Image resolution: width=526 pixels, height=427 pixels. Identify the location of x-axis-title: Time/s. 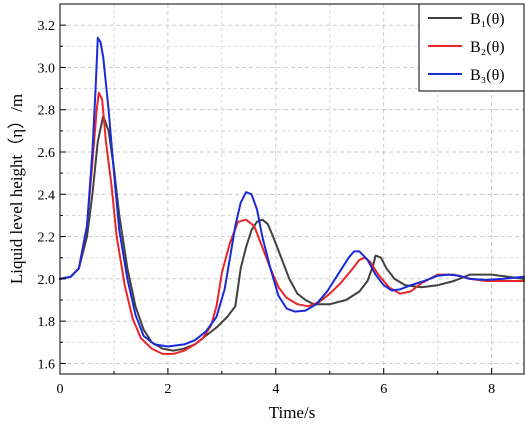
(292, 412).